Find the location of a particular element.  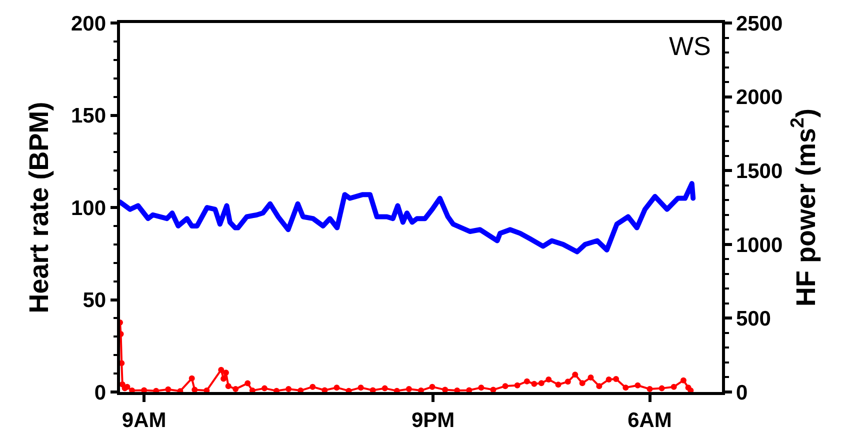

y-tick-label: 200 is located at coordinates (88, 24).